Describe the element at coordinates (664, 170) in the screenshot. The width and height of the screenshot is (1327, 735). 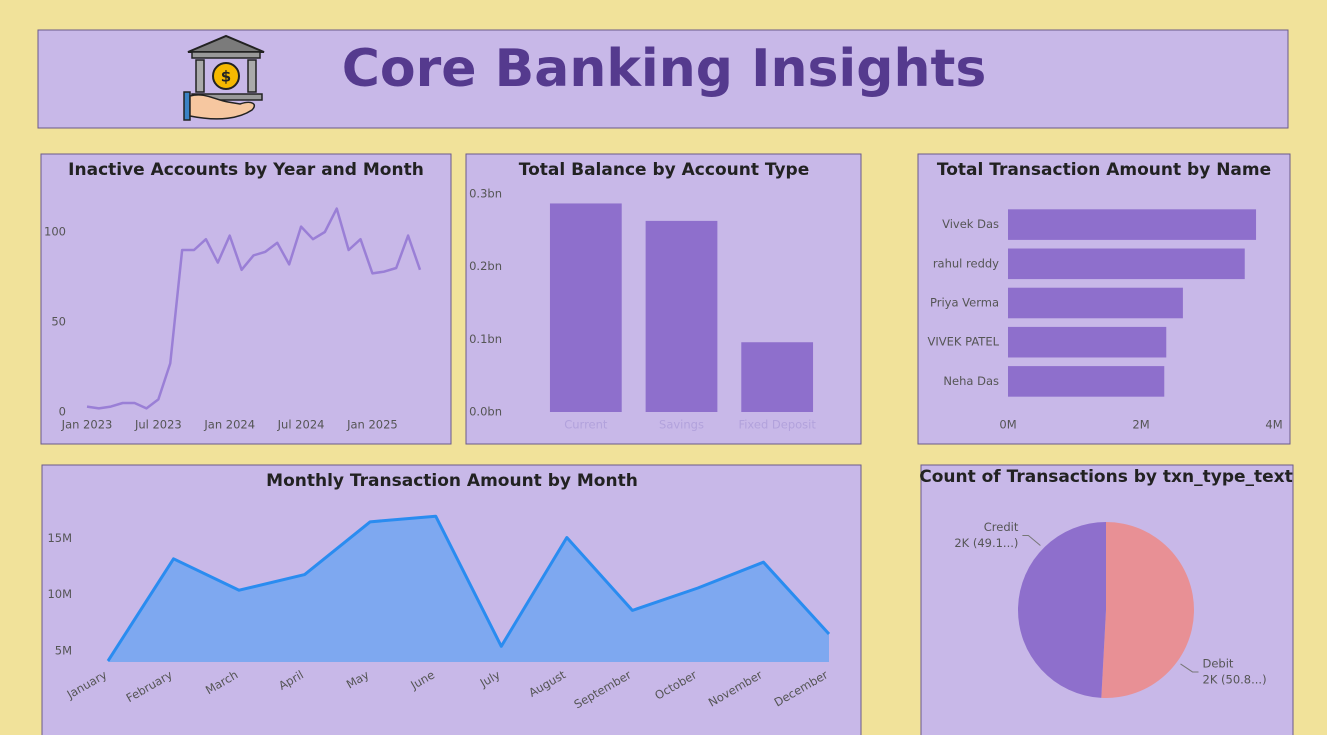
I see `chart-title: Total Balance by Account Type` at that location.